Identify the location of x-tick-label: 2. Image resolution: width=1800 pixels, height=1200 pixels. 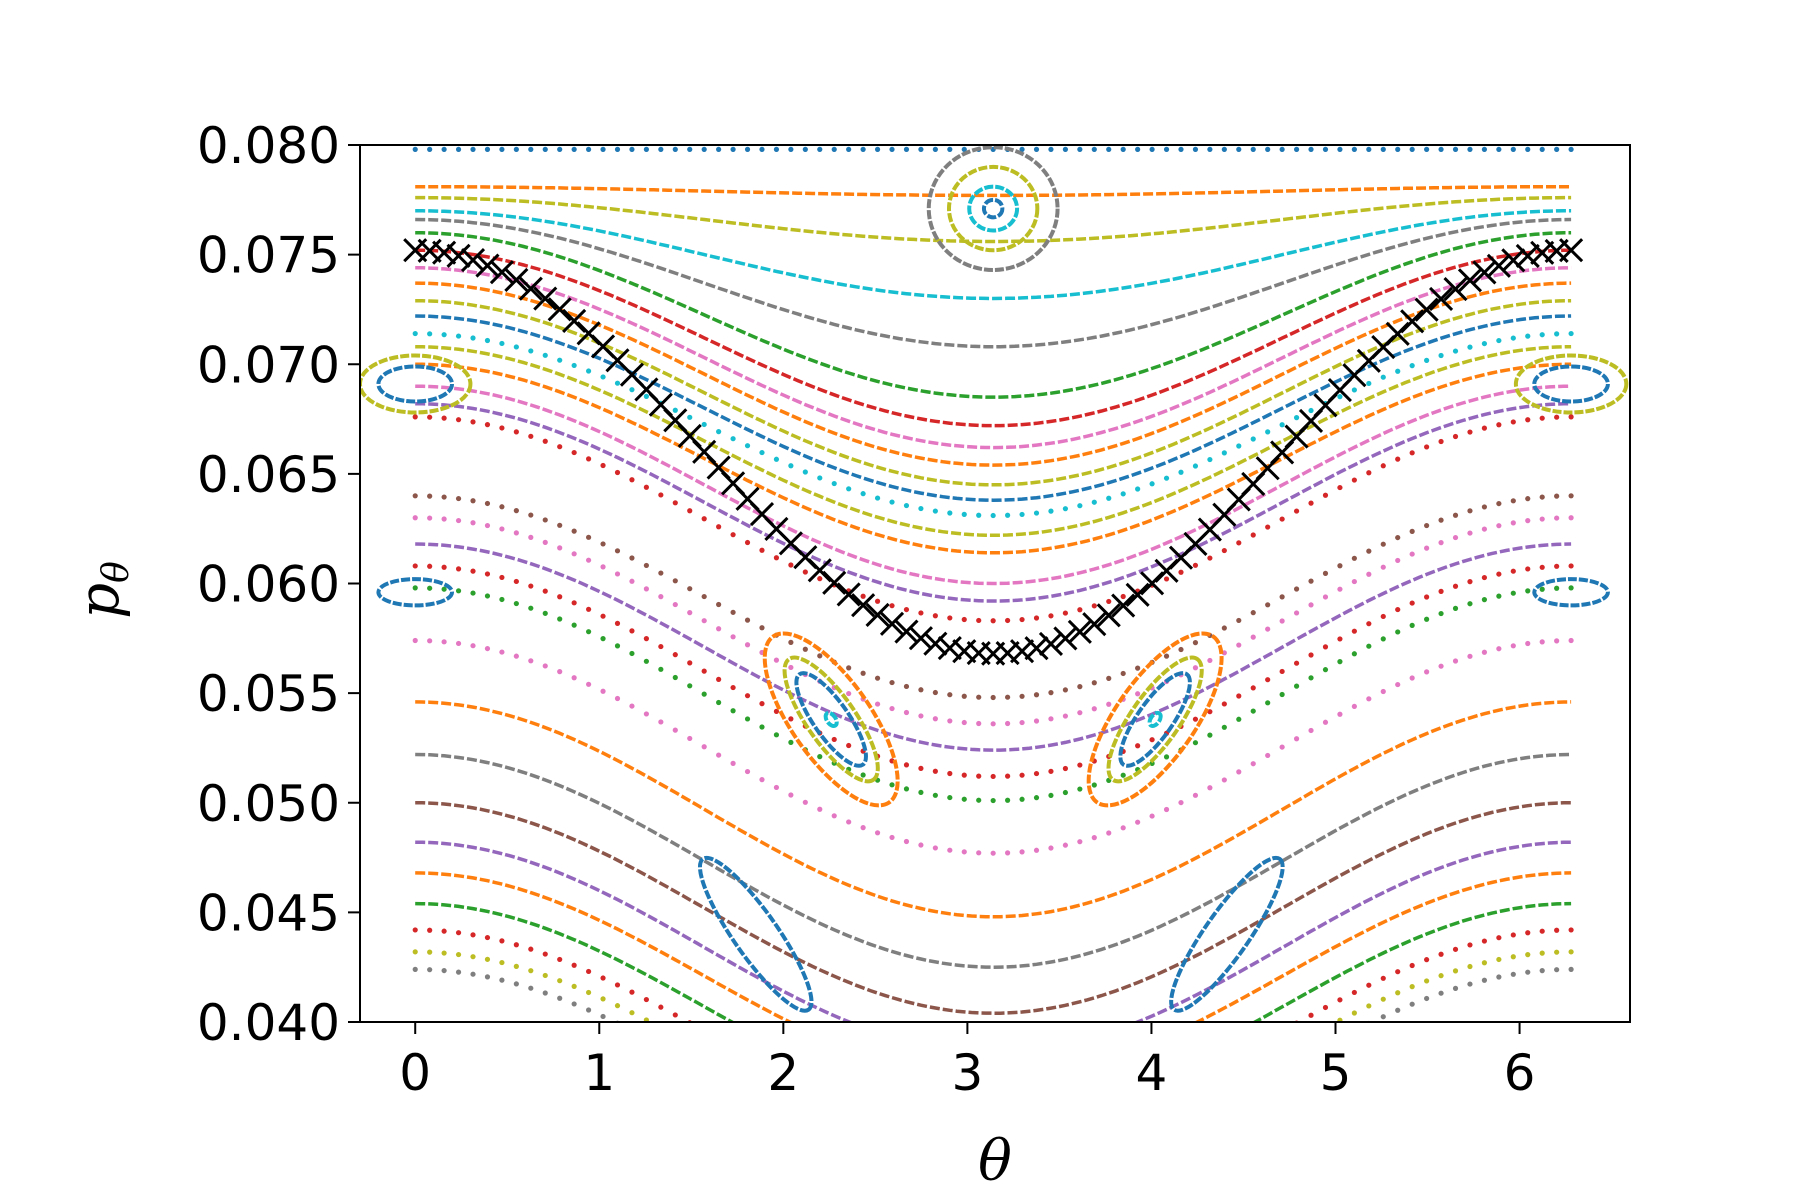
(783, 1073).